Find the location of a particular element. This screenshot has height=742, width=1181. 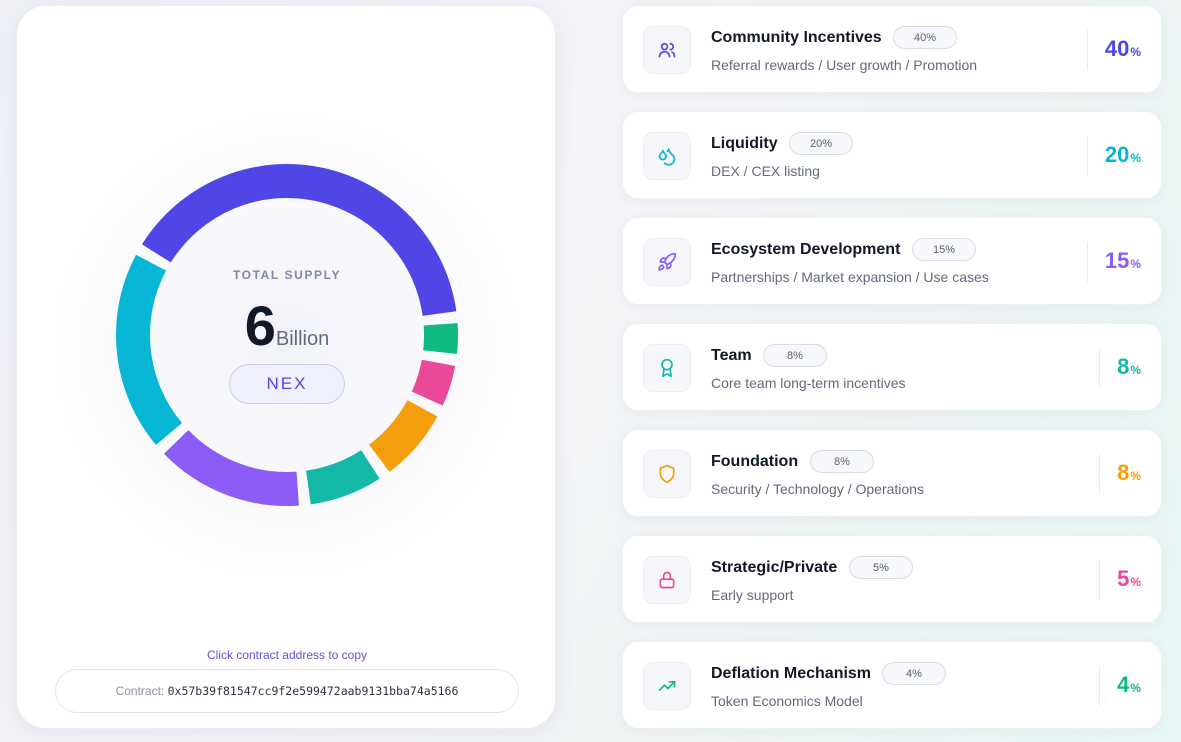

allocation-title: Community Incentives is located at coordinates (796, 37).